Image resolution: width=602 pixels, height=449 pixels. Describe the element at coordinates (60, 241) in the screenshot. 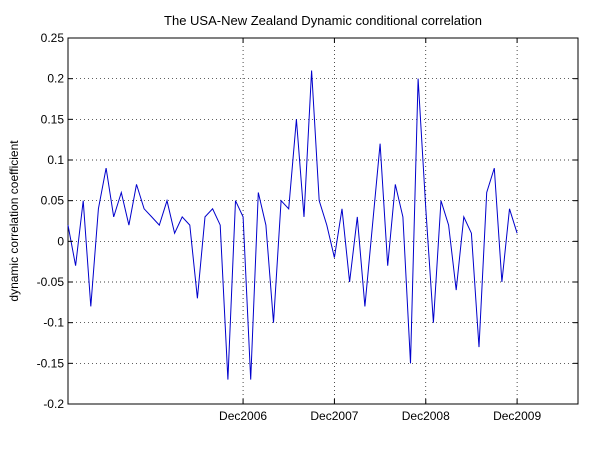

I see `y-tick-label: 0` at that location.